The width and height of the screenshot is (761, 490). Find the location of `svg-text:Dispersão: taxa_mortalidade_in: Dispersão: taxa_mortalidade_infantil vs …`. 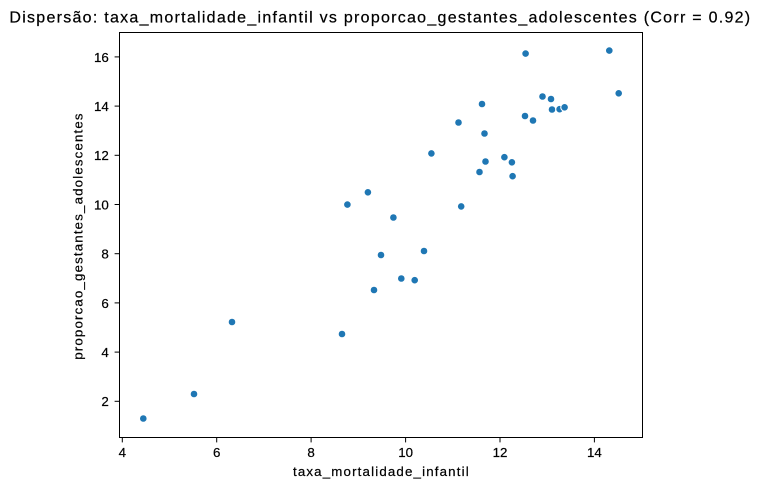

svg-text:Dispersão: taxa_mortalidade_in: Dispersão: taxa_mortalidade_infantil vs … is located at coordinates (380, 18).